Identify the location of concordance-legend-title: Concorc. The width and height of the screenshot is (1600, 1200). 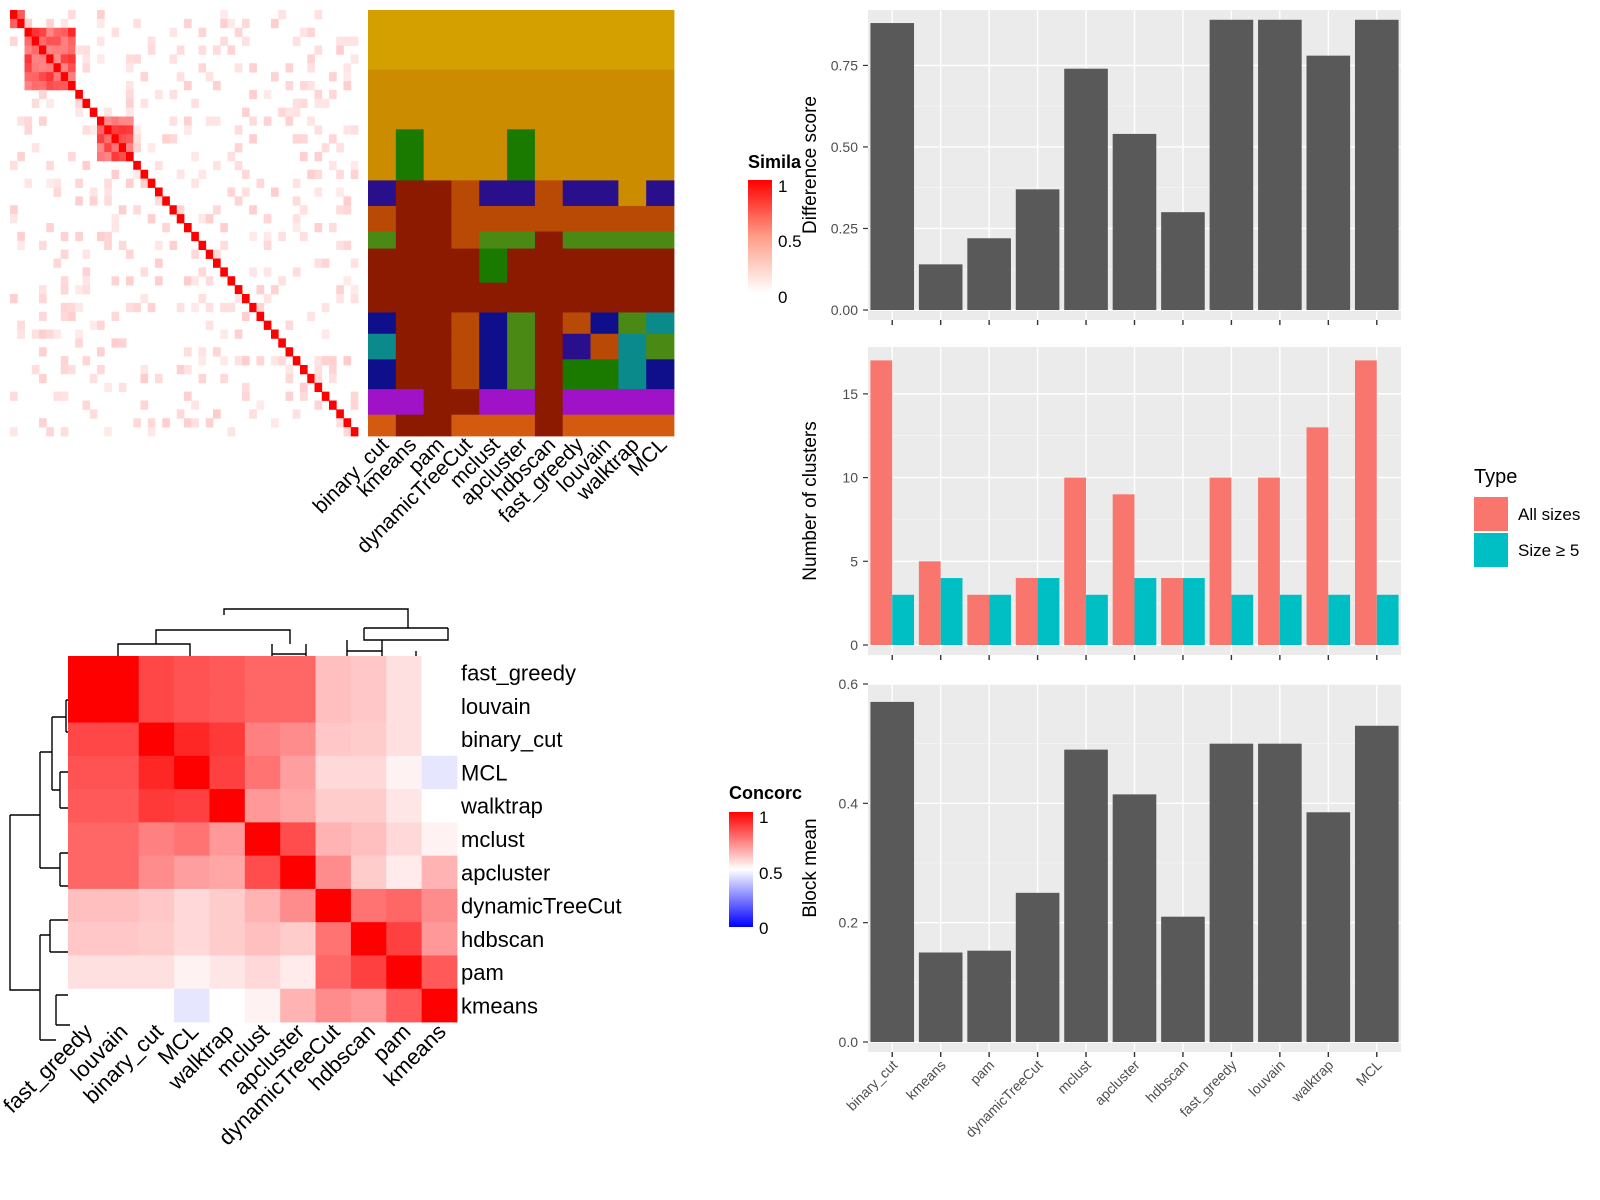
(765, 793).